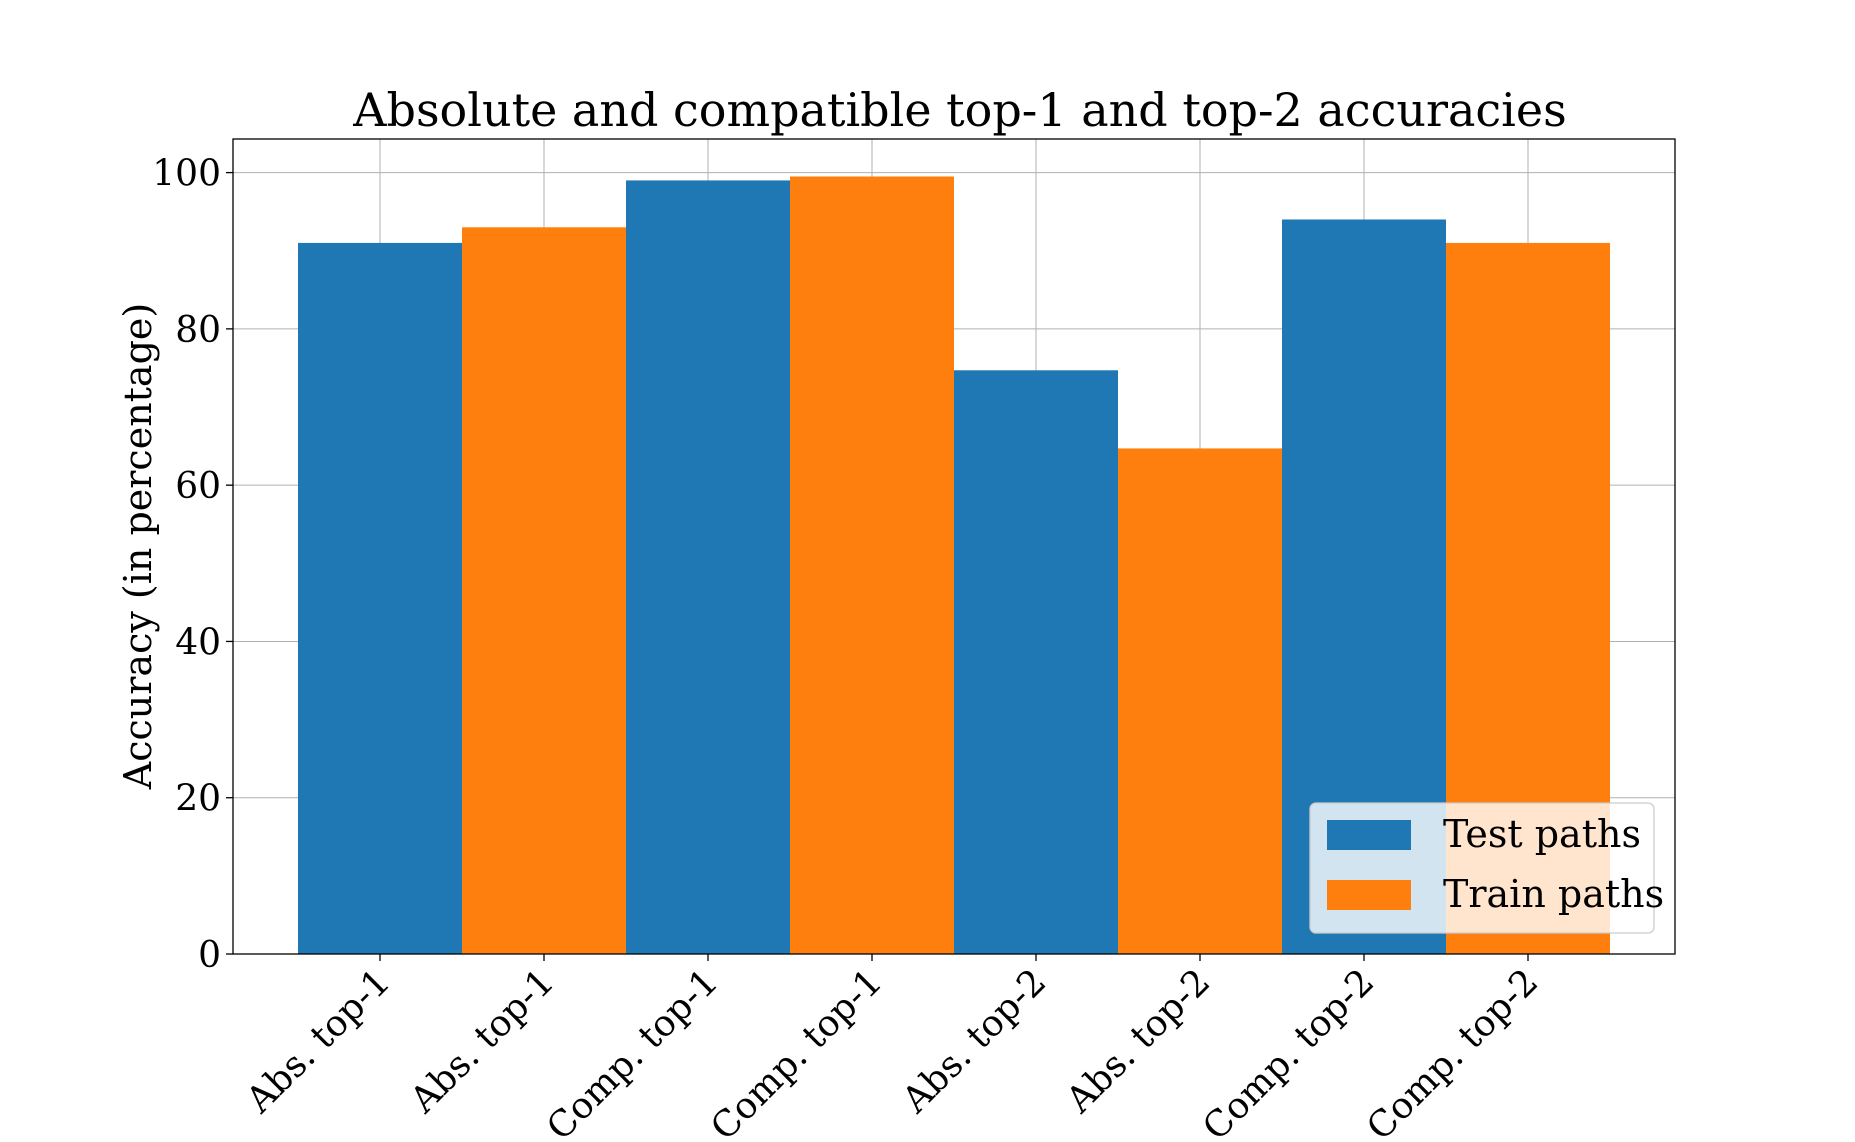 Image resolution: width=1855 pixels, height=1142 pixels. I want to click on y-tick-label: 60, so click(198, 486).